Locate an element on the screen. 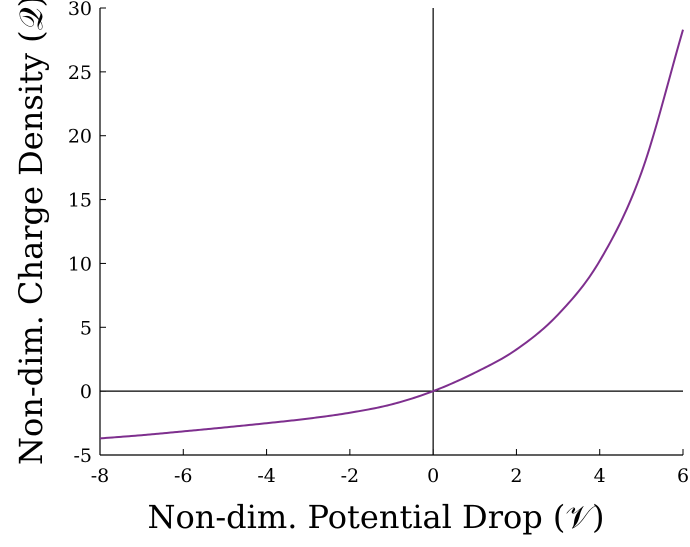 The height and width of the screenshot is (547, 690). y-tick-label: 5 is located at coordinates (86, 328).